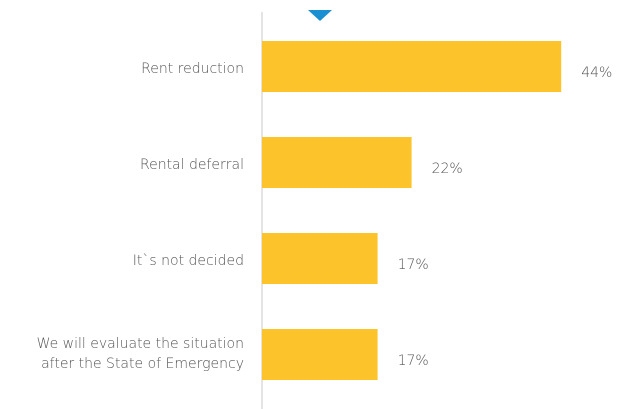  I want to click on category-label: It`s not decided, so click(188, 260).